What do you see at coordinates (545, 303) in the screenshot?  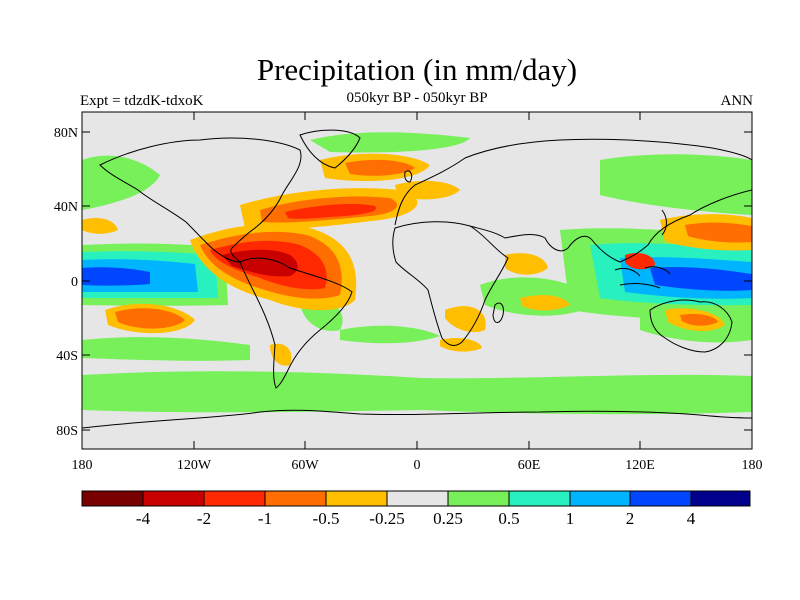 I see `negative-anomaly-indian-ocean` at bounding box center [545, 303].